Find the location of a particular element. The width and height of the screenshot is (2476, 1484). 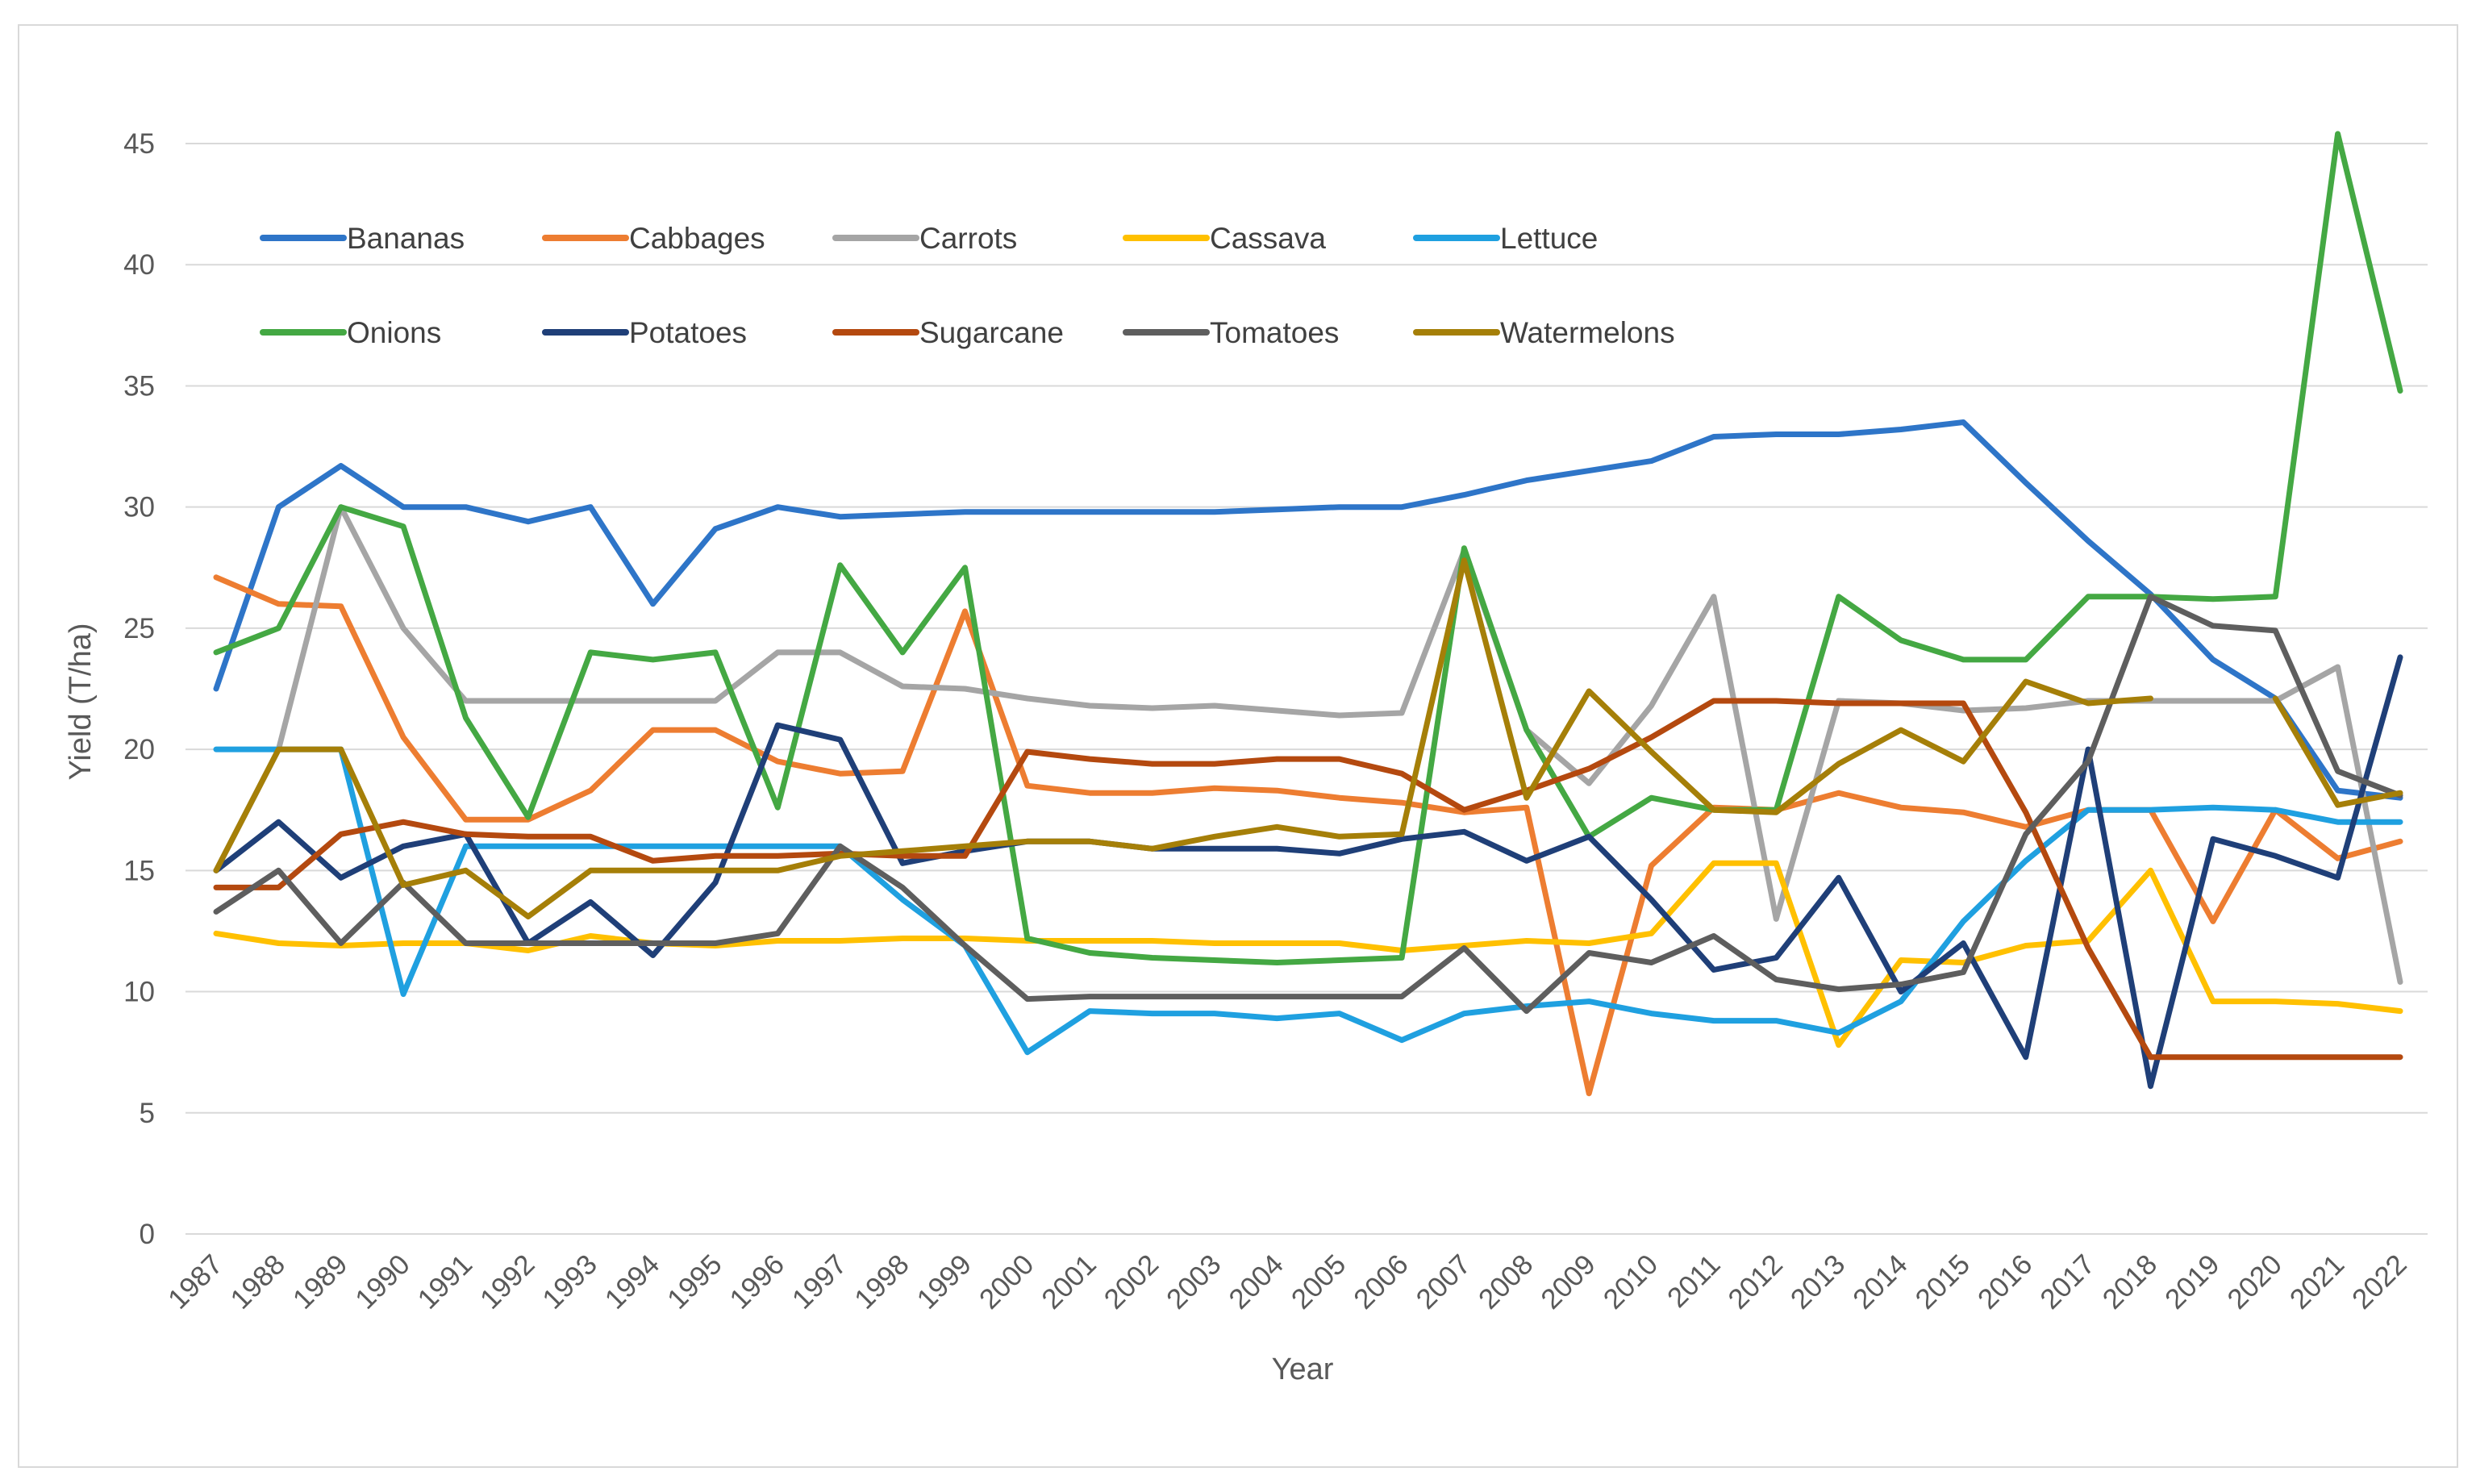

x-tick-label: 2010 is located at coordinates (1631, 1281).